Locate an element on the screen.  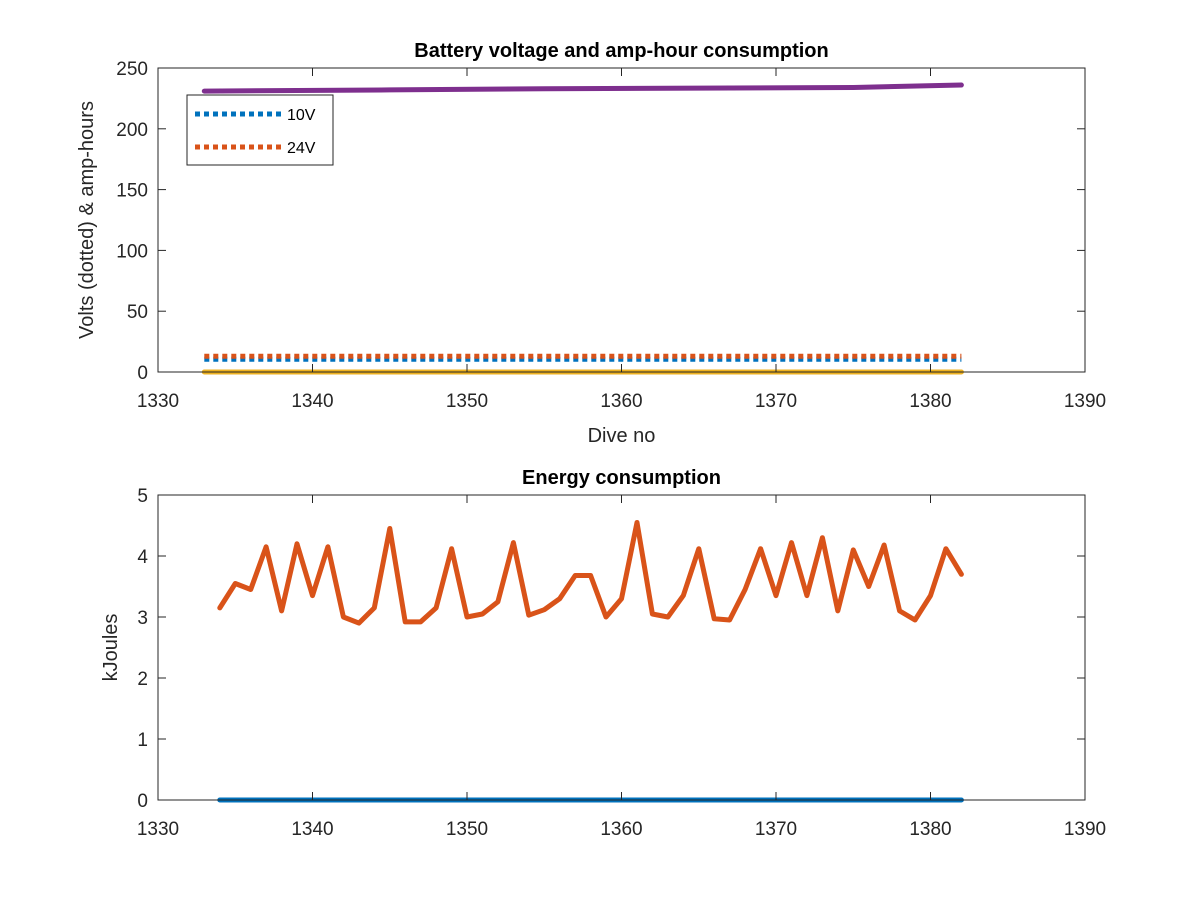
y-tick-label: 1 is located at coordinates (142, 740).